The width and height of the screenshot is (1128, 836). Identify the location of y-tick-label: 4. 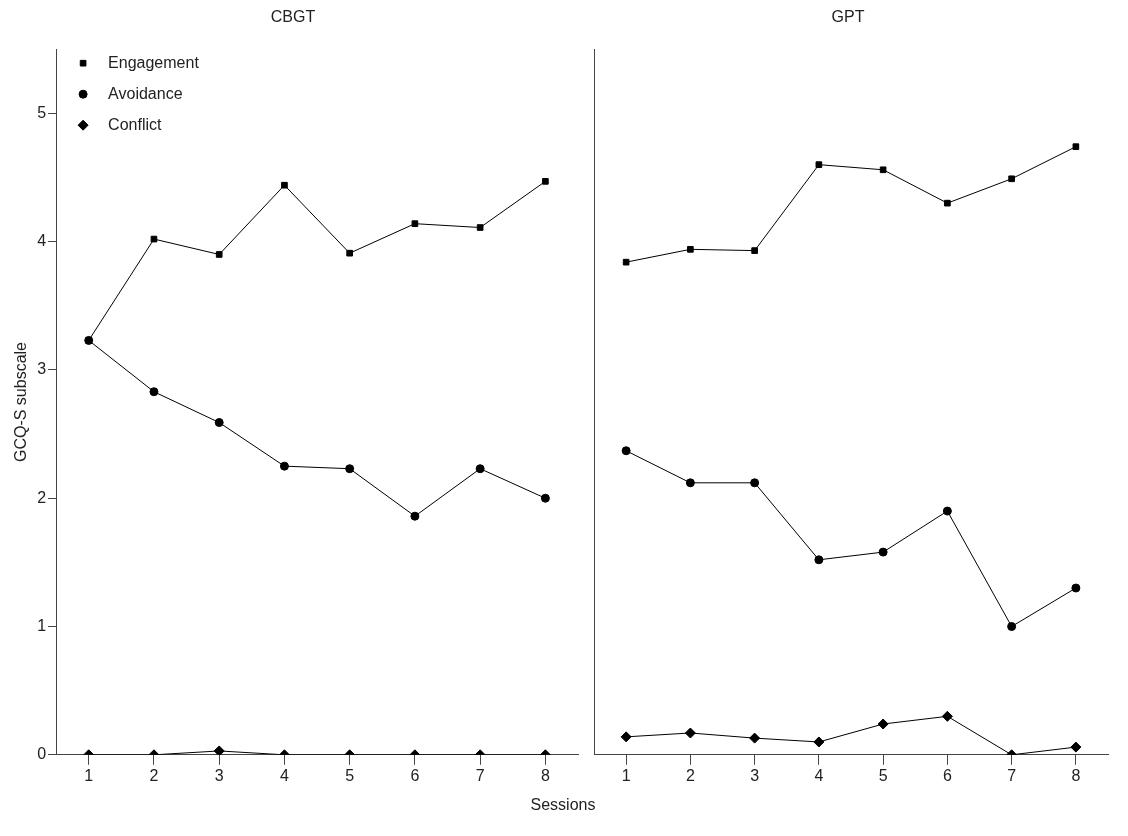
(42, 241).